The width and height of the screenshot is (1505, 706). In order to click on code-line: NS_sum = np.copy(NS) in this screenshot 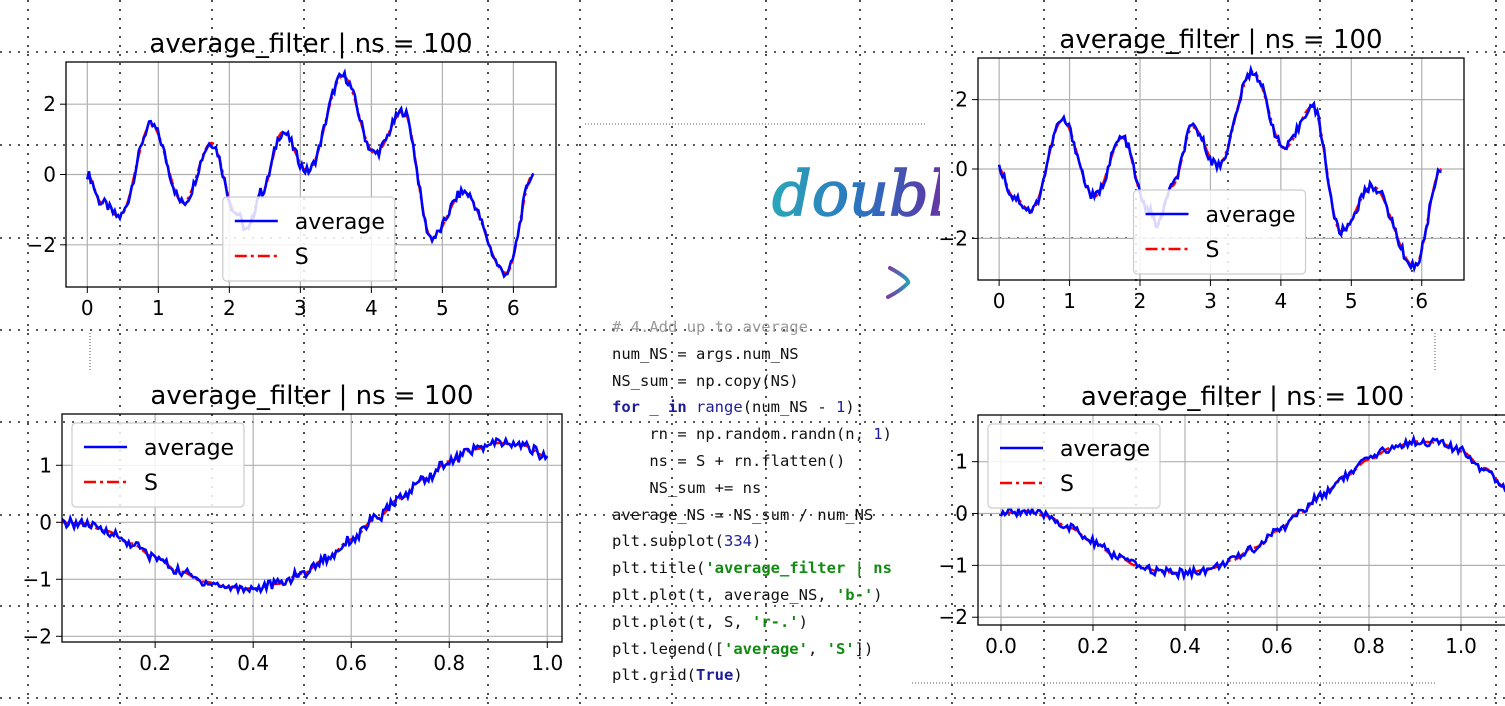, I will do `click(762, 381)`.